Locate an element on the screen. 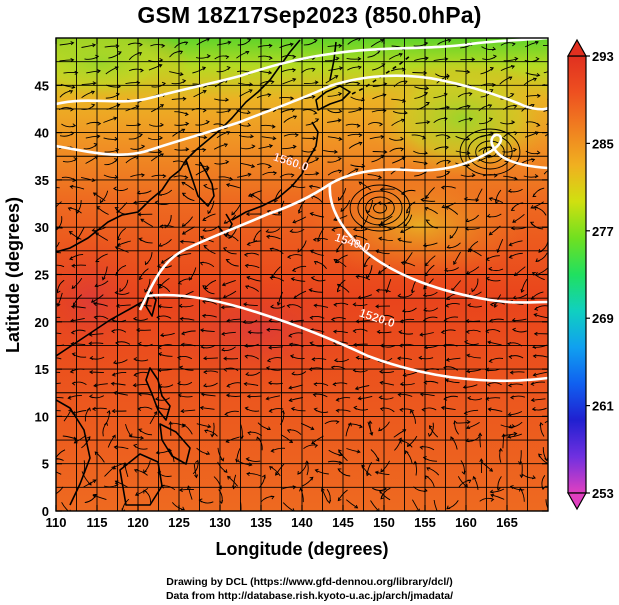 The width and height of the screenshot is (619, 605). vortex-ring is located at coordinates (380, 208).